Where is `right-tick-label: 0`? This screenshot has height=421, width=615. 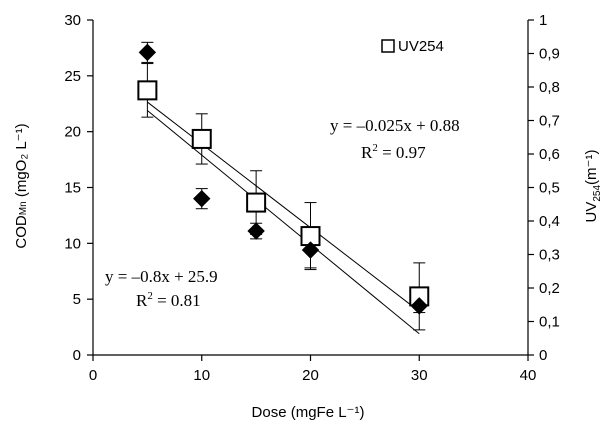
right-tick-label: 0 is located at coordinates (543, 355).